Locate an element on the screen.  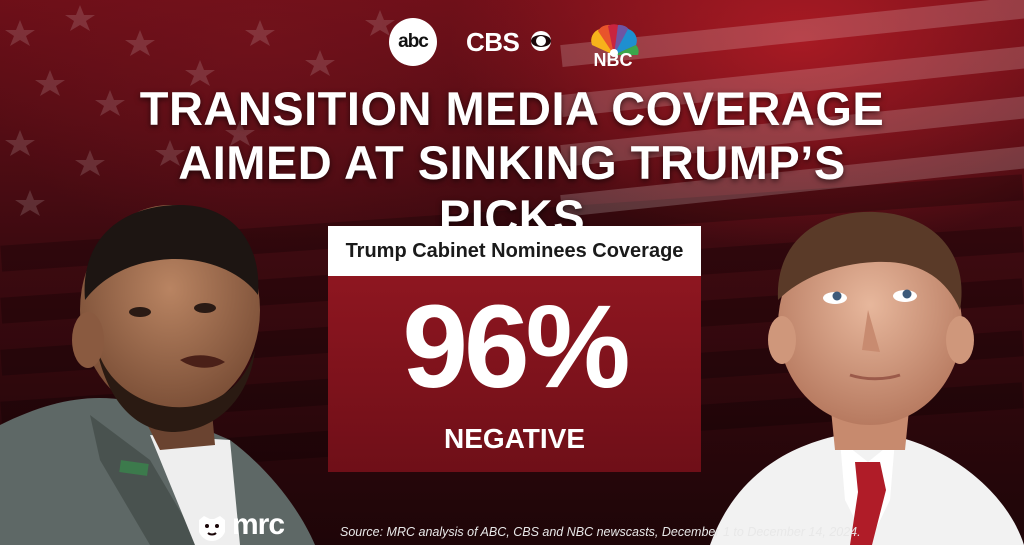
stat-label: Trump Cabinet Nominees Coverage is located at coordinates (514, 251).